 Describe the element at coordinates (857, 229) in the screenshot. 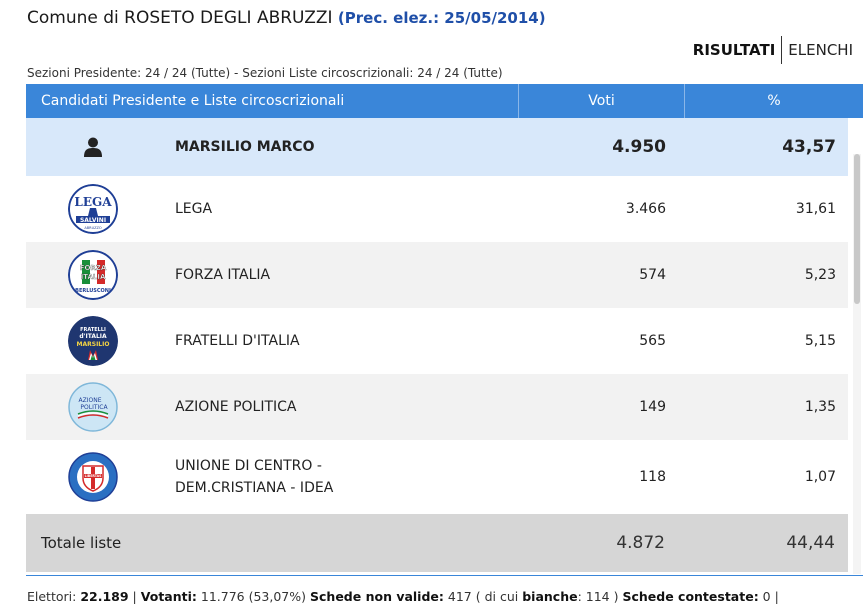

I see `scrollbar-thumb` at that location.